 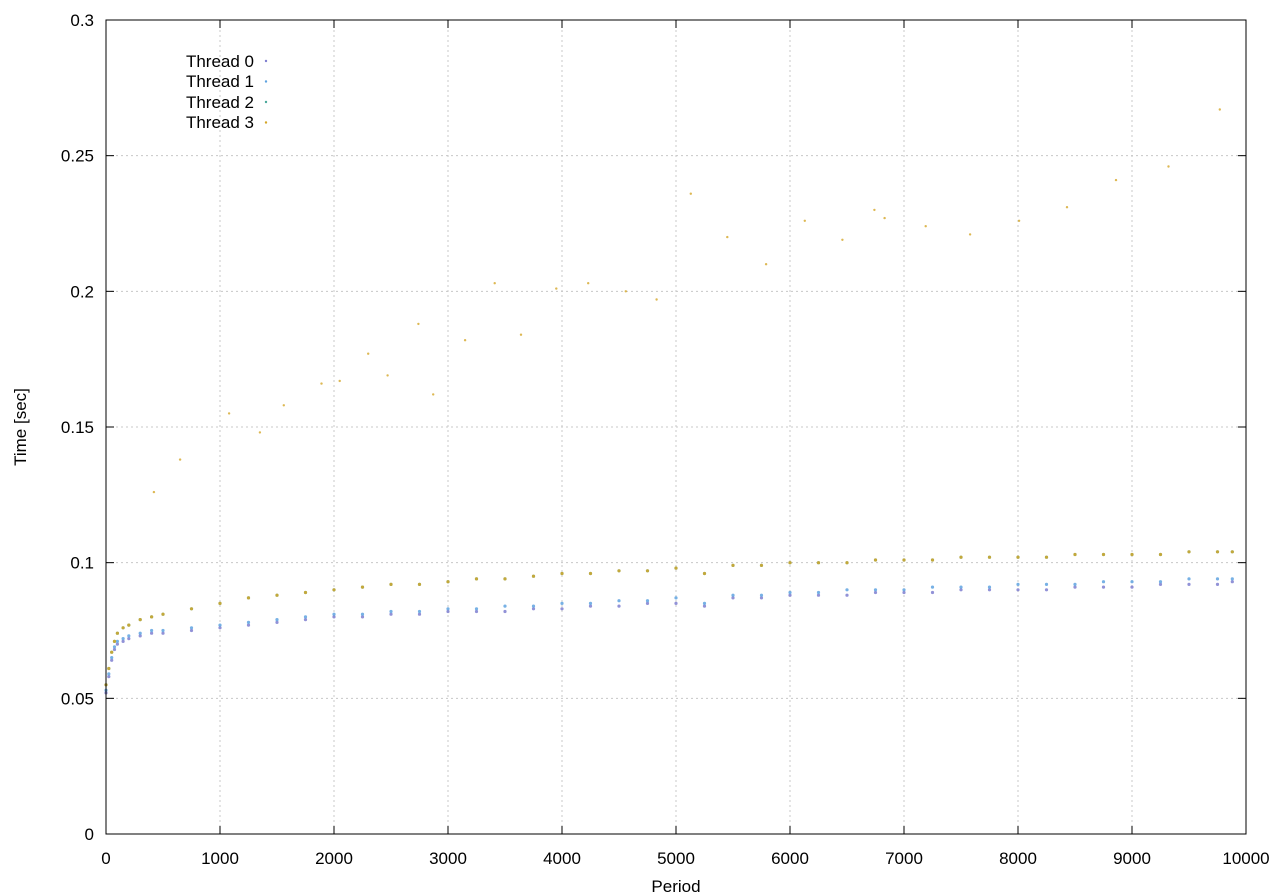 What do you see at coordinates (676, 858) in the screenshot?
I see `x-tick-label: 5000` at bounding box center [676, 858].